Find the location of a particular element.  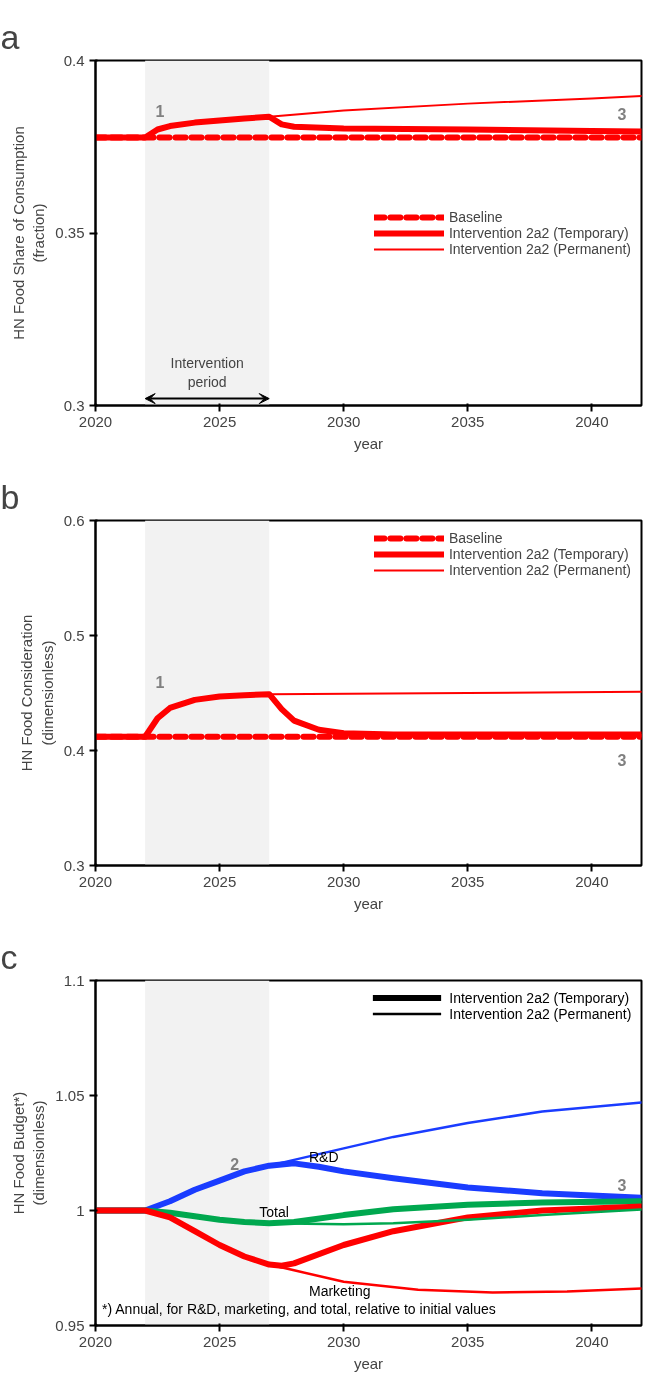

y-axis-title: HN Food Budget*) (dimensionless) is located at coordinates (28, 1153).